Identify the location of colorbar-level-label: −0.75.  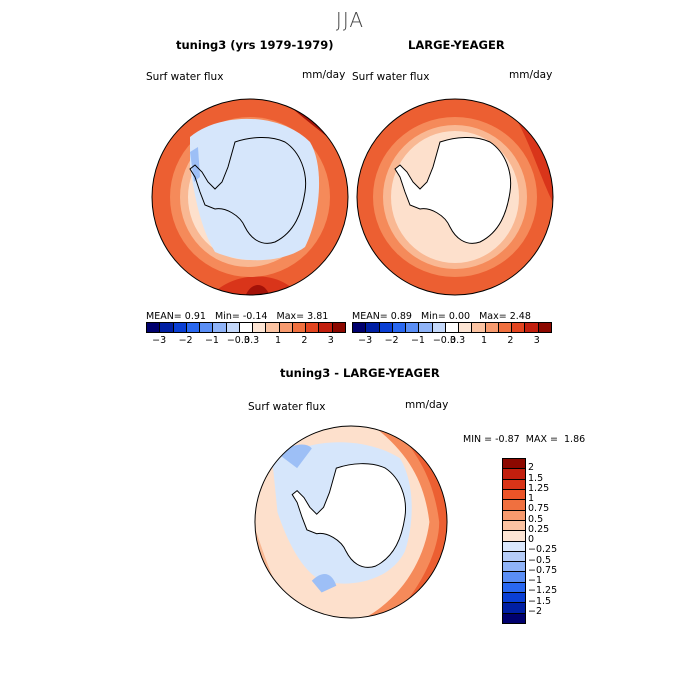
(543, 570).